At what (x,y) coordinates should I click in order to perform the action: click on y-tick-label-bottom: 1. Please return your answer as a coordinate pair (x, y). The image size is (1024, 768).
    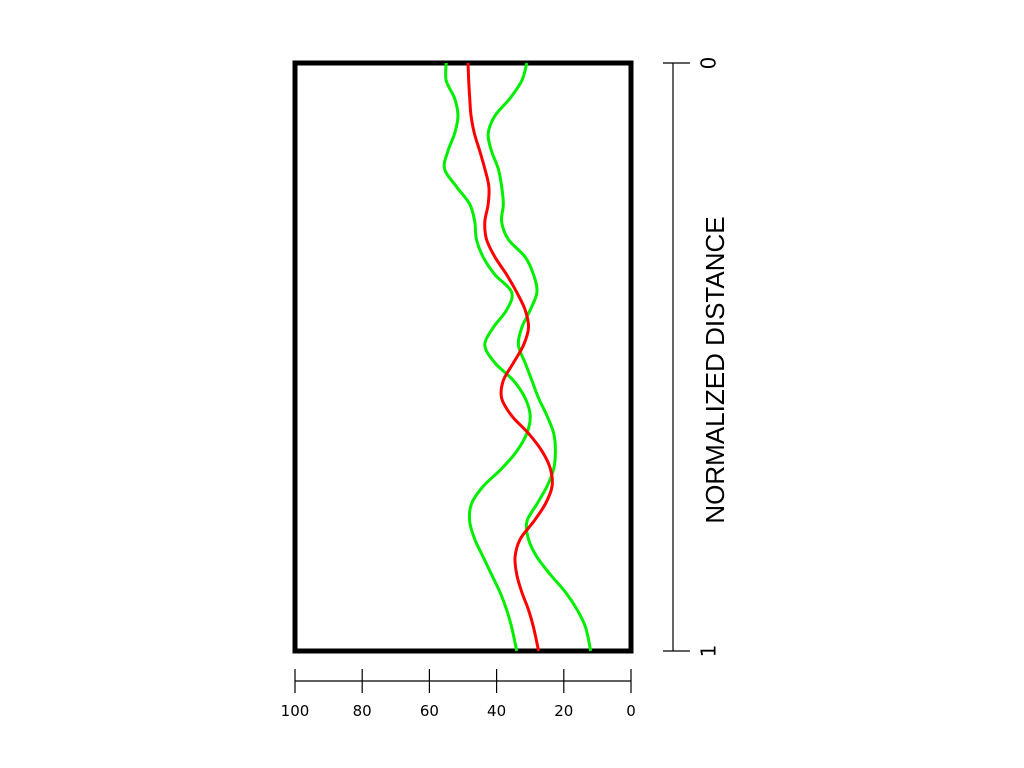
    Looking at the image, I should click on (709, 651).